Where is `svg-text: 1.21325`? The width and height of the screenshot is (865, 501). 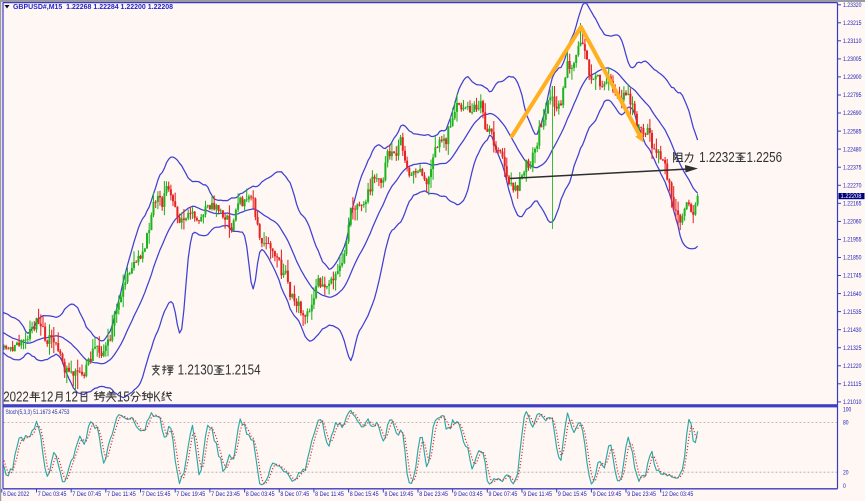 svg-text: 1.21325 is located at coordinates (852, 348).